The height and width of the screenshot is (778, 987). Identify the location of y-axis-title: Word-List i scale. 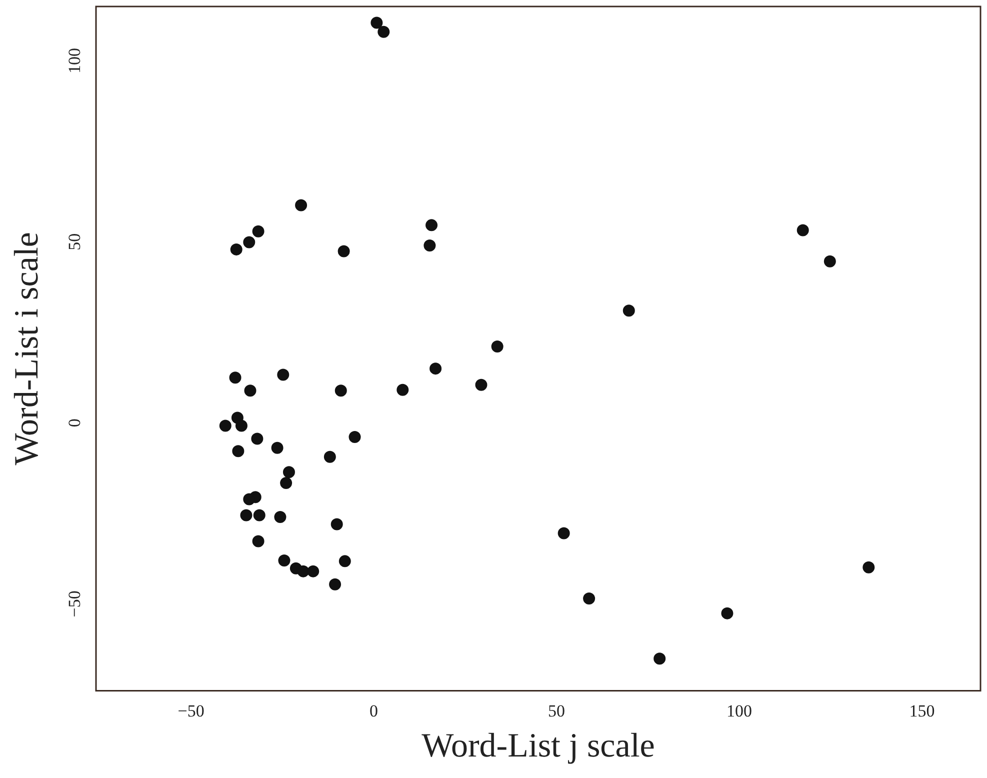
(27, 349).